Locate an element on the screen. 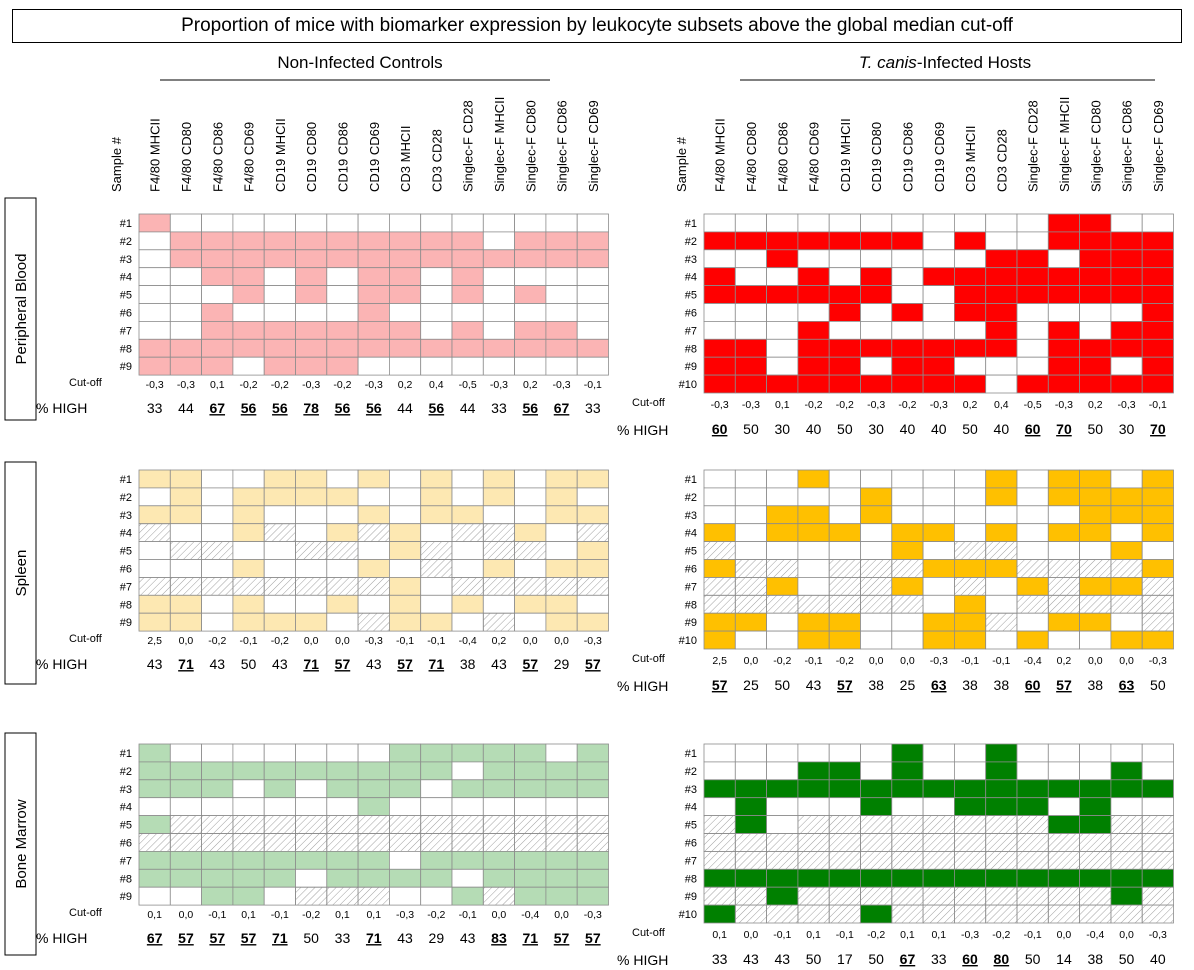 This screenshot has width=1194, height=970. percent-high-value: 43 is located at coordinates (374, 664).